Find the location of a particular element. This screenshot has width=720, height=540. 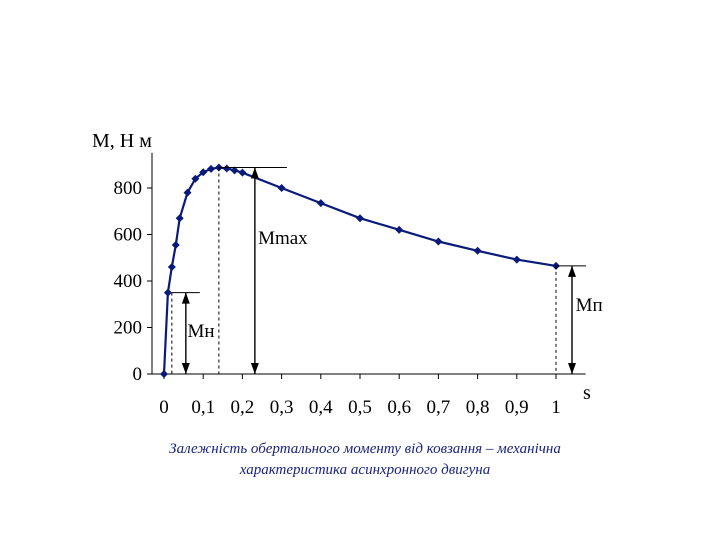

x-tick-label: 1 is located at coordinates (556, 407).